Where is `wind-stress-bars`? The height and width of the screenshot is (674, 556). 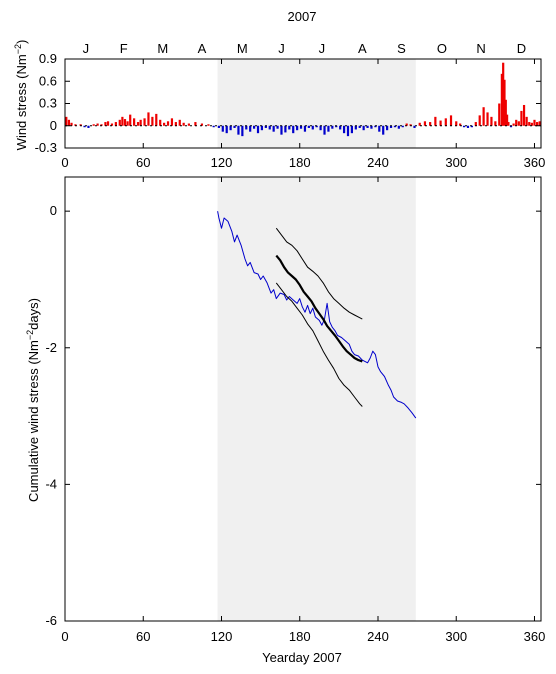
wind-stress-bars is located at coordinates (303, 99).